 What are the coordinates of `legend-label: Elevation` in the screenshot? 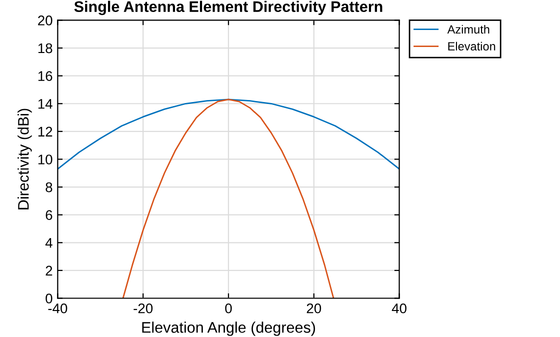 It's located at (472, 46).